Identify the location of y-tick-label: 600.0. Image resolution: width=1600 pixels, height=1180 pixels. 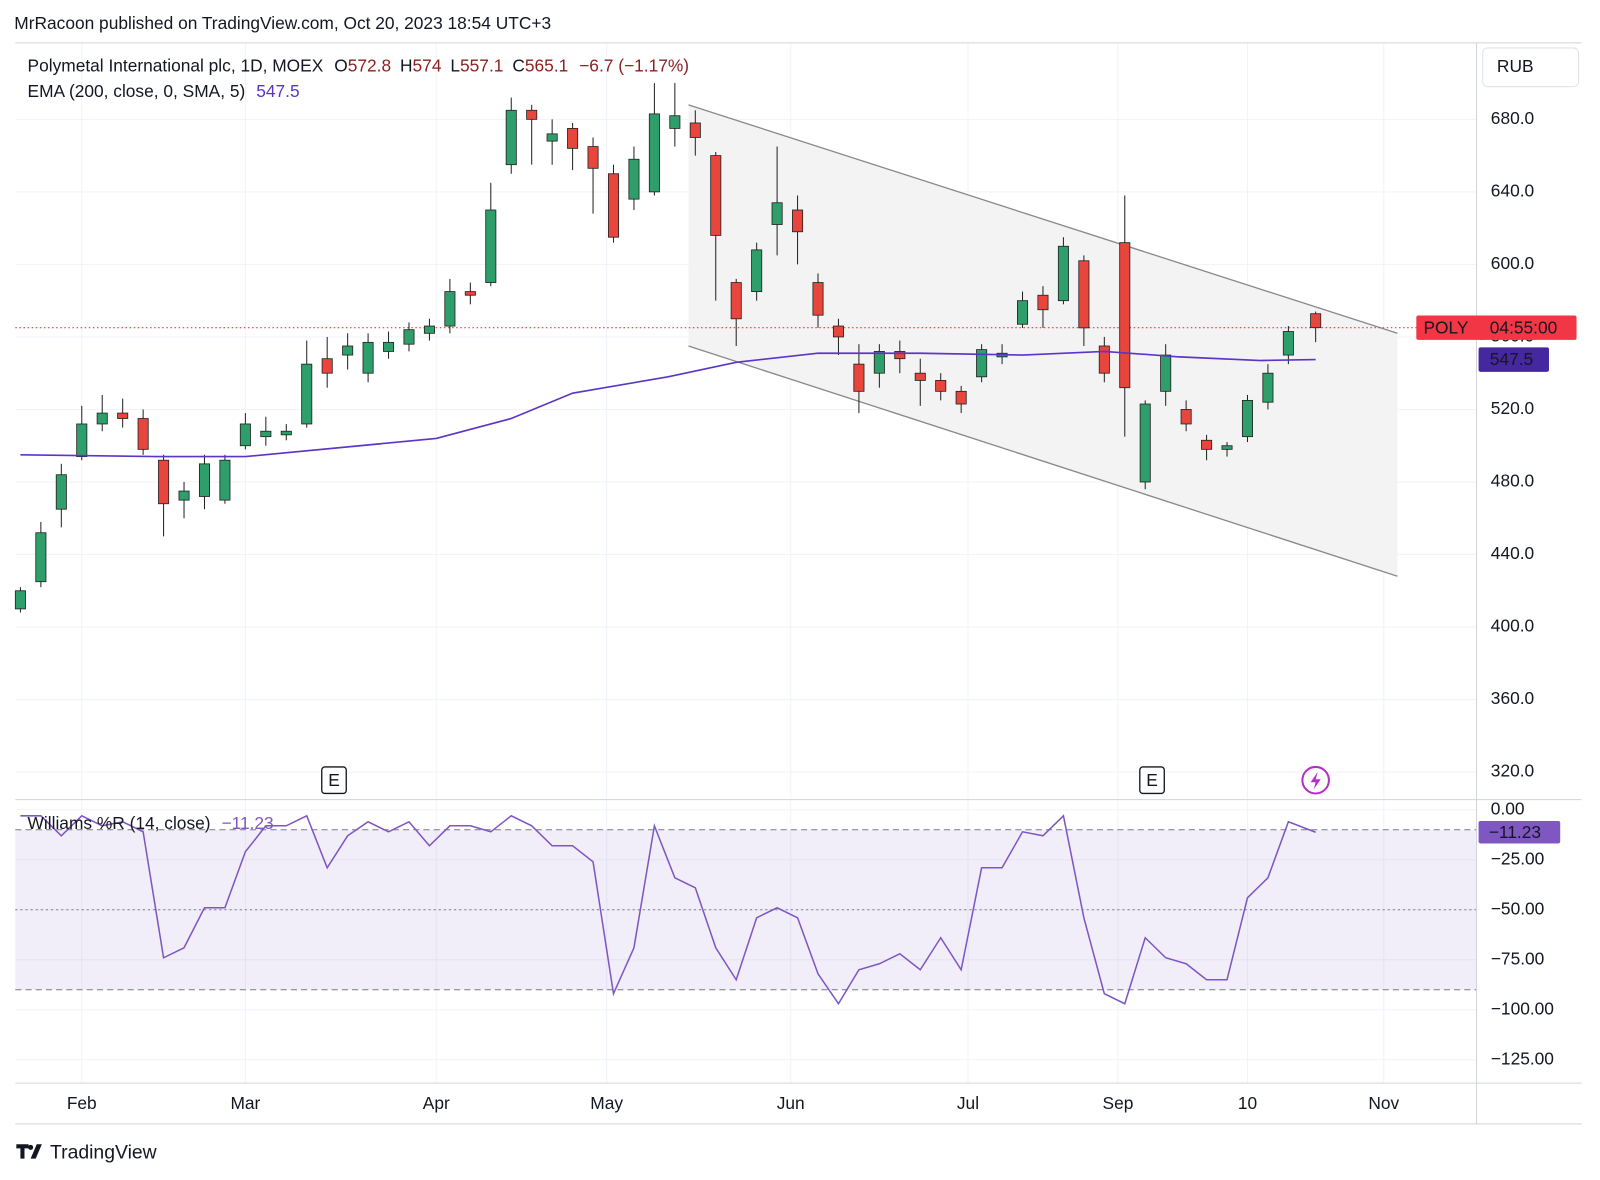
(1512, 263).